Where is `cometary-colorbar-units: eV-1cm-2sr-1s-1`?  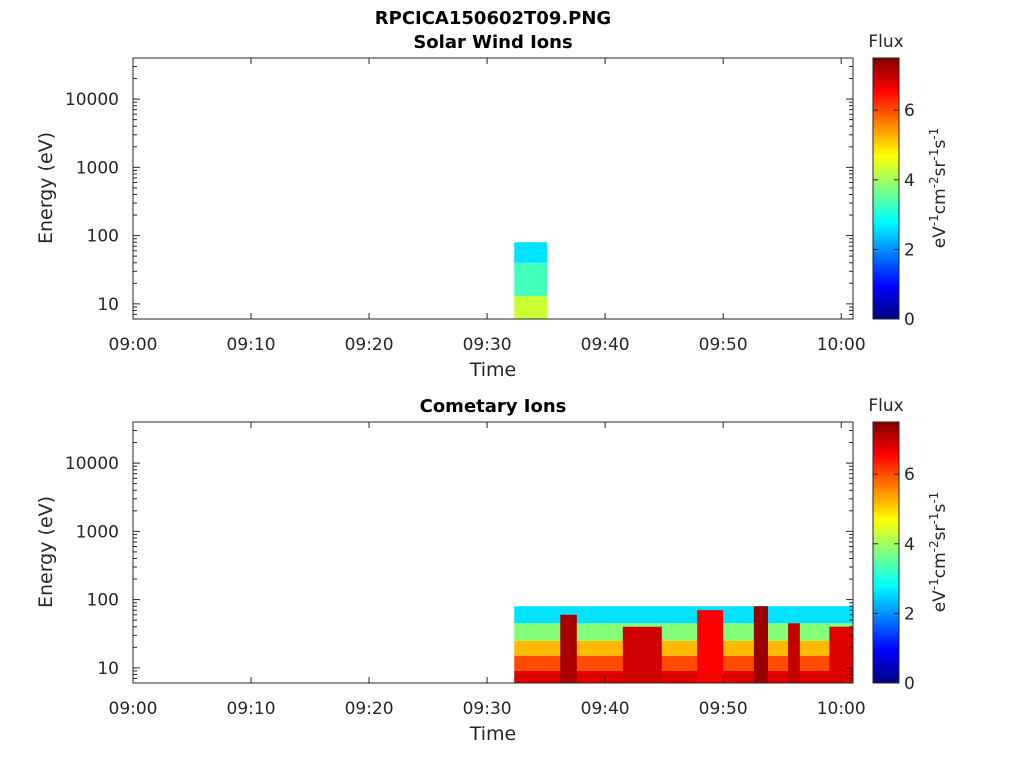
cometary-colorbar-units: eV-1cm-2sr-1s-1 is located at coordinates (938, 552).